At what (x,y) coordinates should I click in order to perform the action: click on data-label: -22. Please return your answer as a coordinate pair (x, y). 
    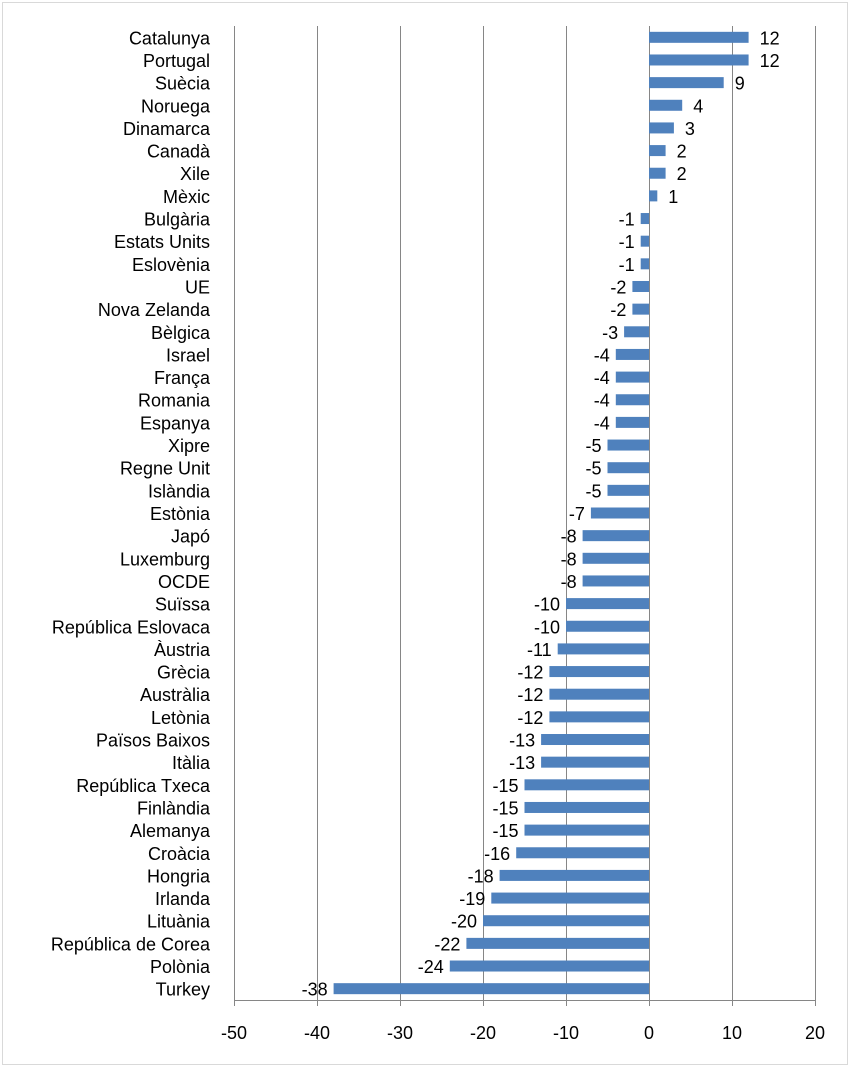
    Looking at the image, I should click on (447, 944).